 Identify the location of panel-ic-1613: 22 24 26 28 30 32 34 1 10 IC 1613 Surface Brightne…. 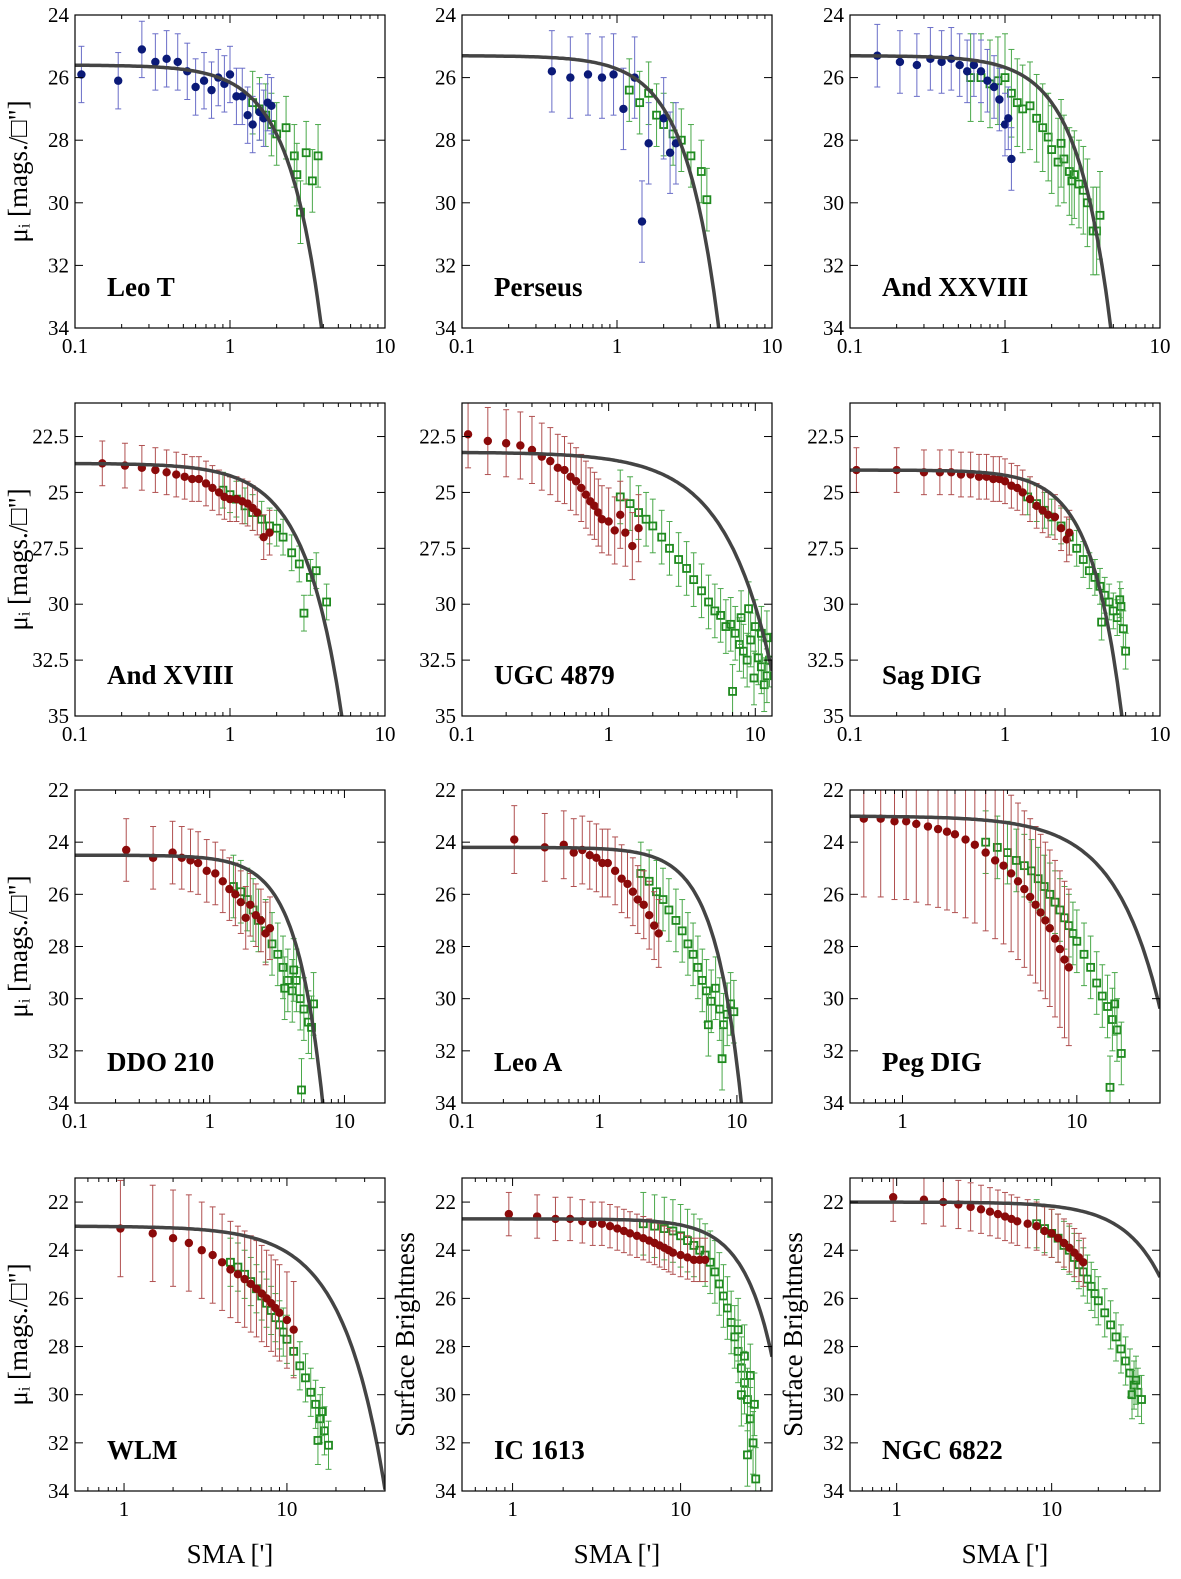
(581, 1373).